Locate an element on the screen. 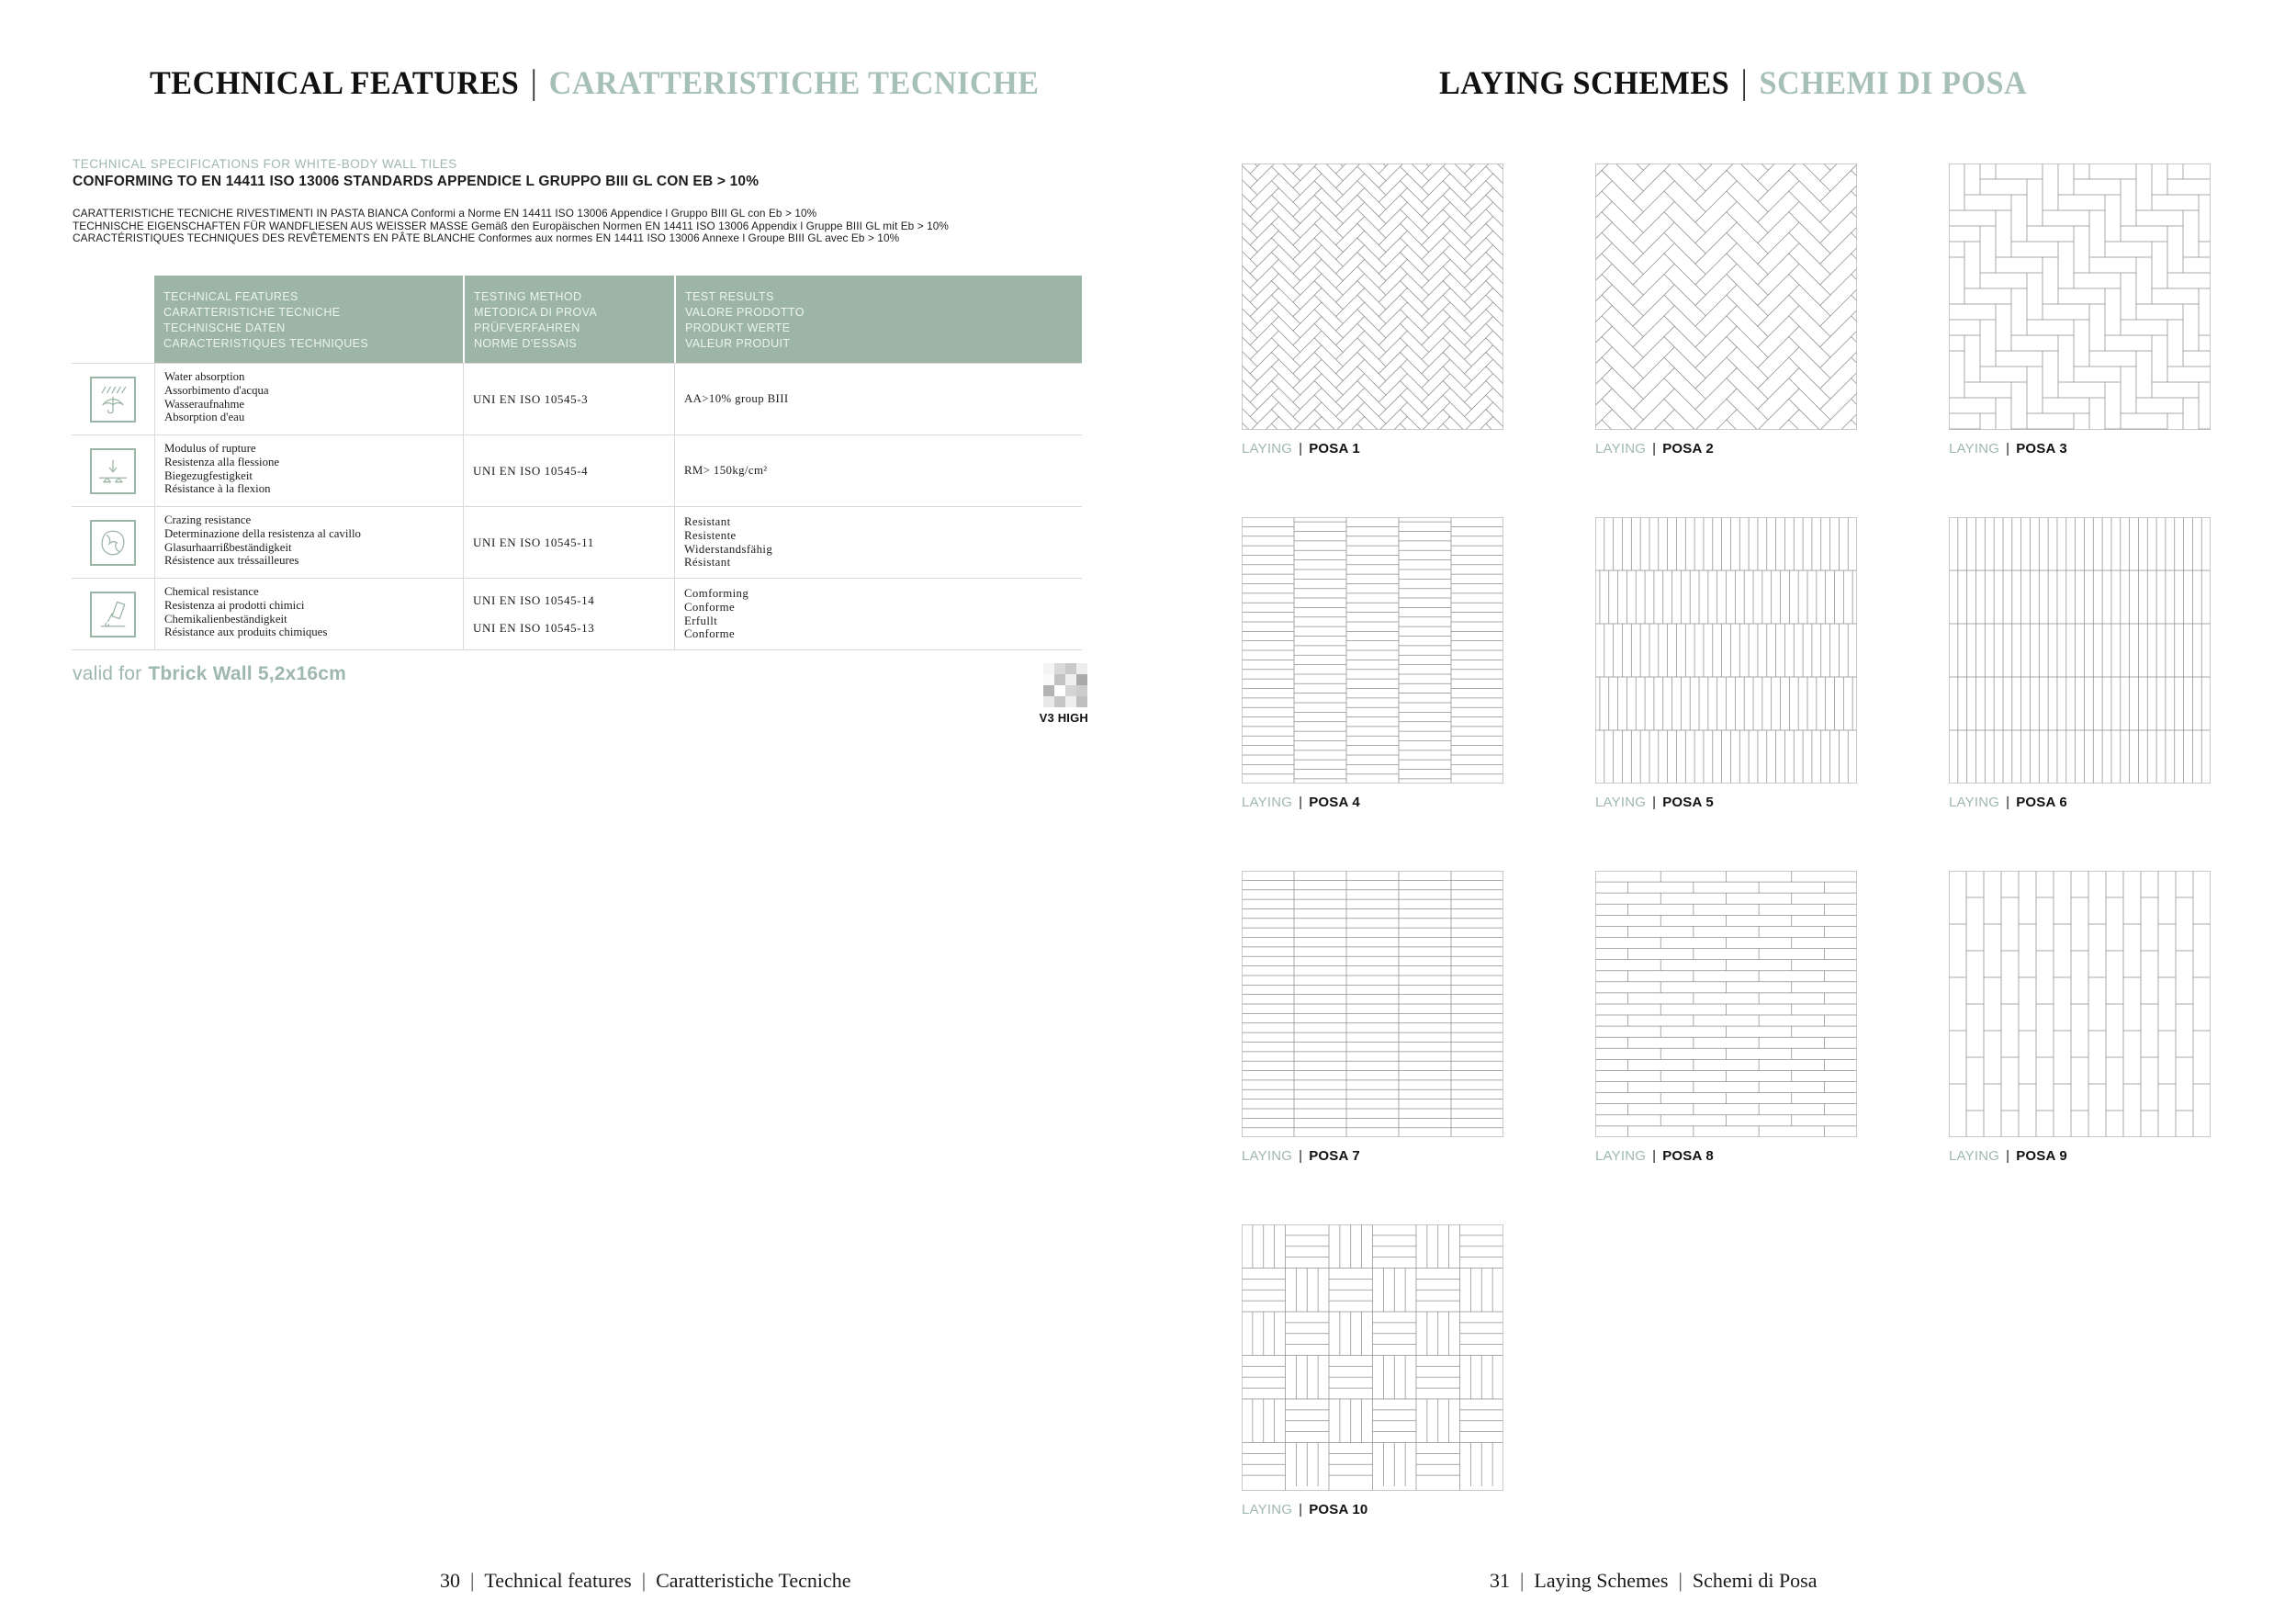 The width and height of the screenshot is (2296, 1624). posa-label: POSA 10 is located at coordinates (1338, 1509).